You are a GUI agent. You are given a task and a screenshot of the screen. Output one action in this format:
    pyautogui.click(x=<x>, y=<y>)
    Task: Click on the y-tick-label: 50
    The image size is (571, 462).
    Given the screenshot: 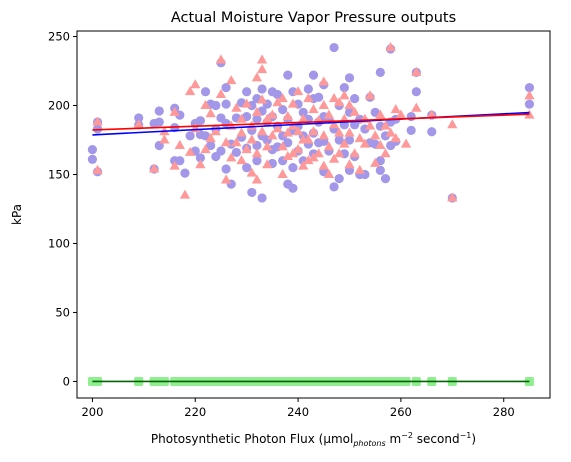 What is the action you would take?
    pyautogui.click(x=62, y=312)
    